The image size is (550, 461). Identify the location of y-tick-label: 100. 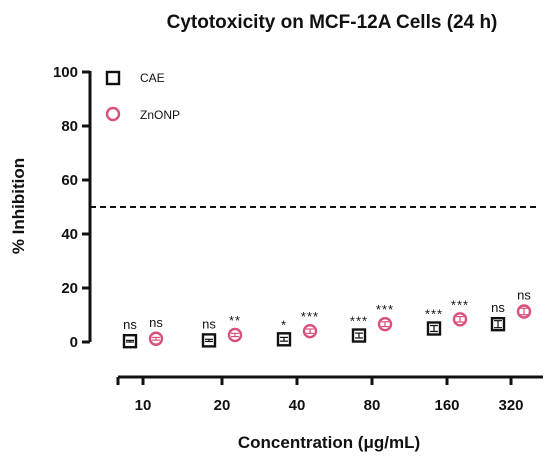
(65, 72).